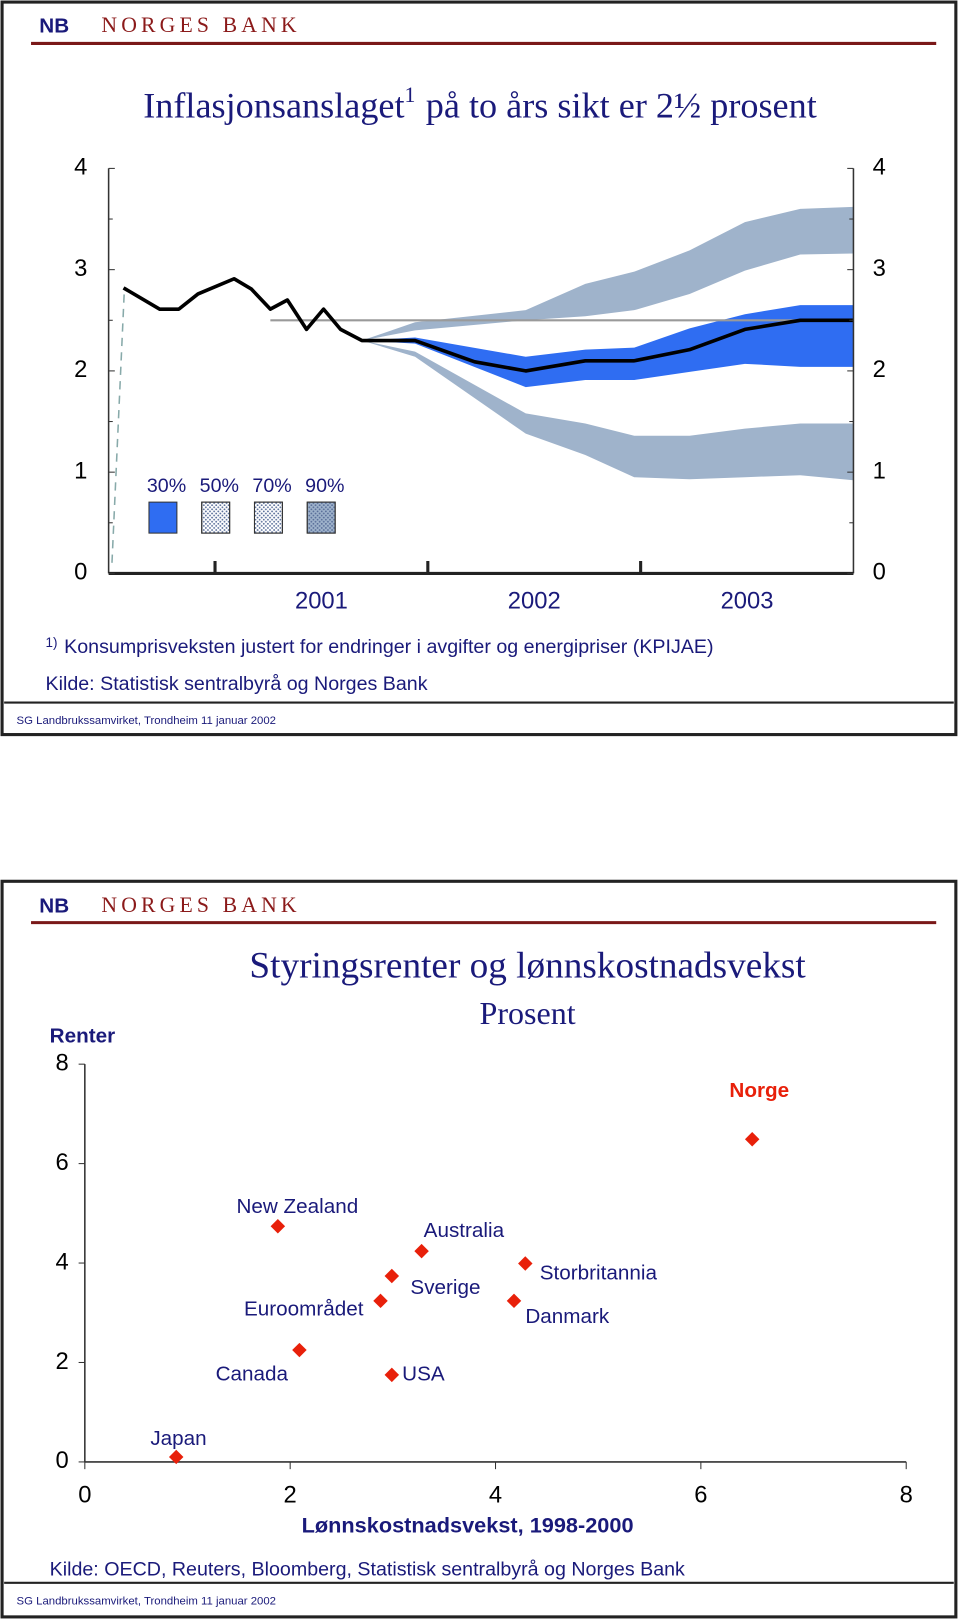 The image size is (960, 1620). I want to click on footnote-marker: 1), so click(52, 642).